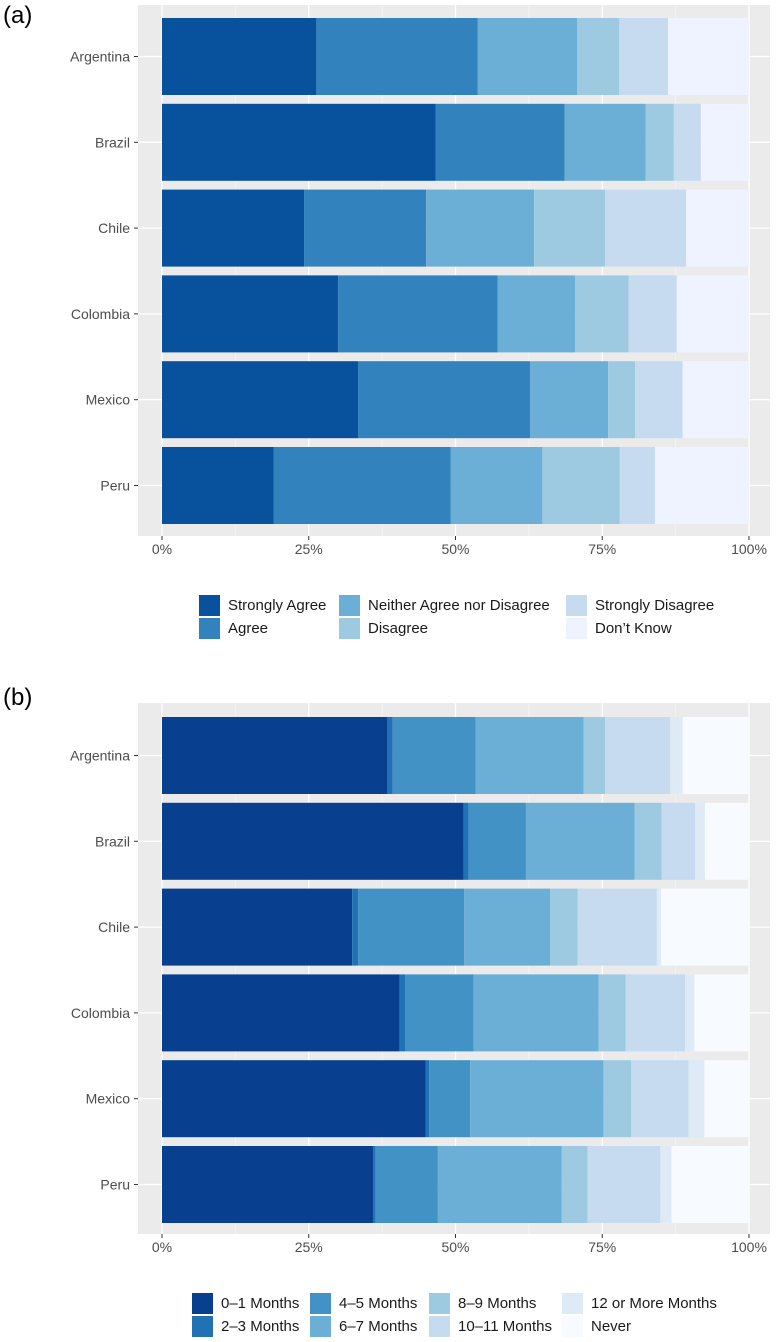 This screenshot has width=781, height=1342. I want to click on legend-item: 4–5 Months, so click(363, 1303).